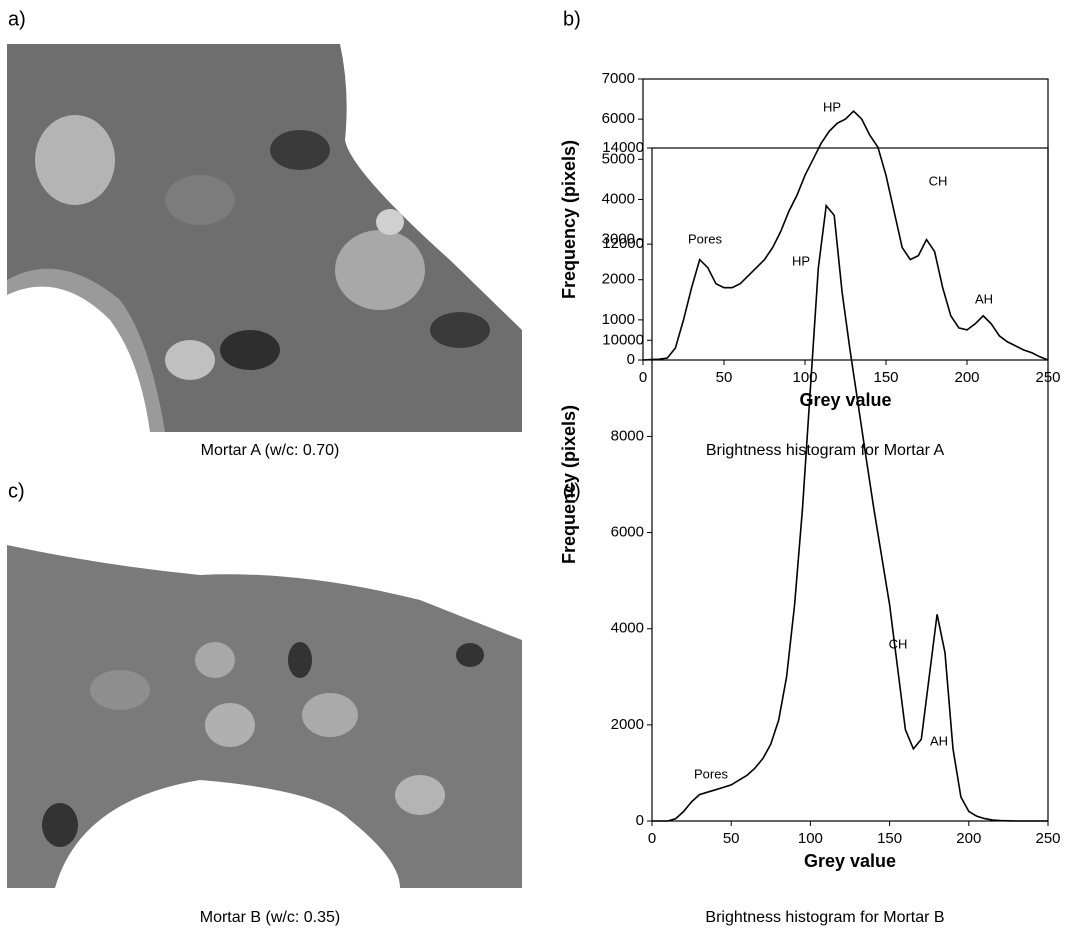 Image resolution: width=1067 pixels, height=933 pixels. I want to click on caption: Brightness histogram for Mortar A, so click(825, 450).